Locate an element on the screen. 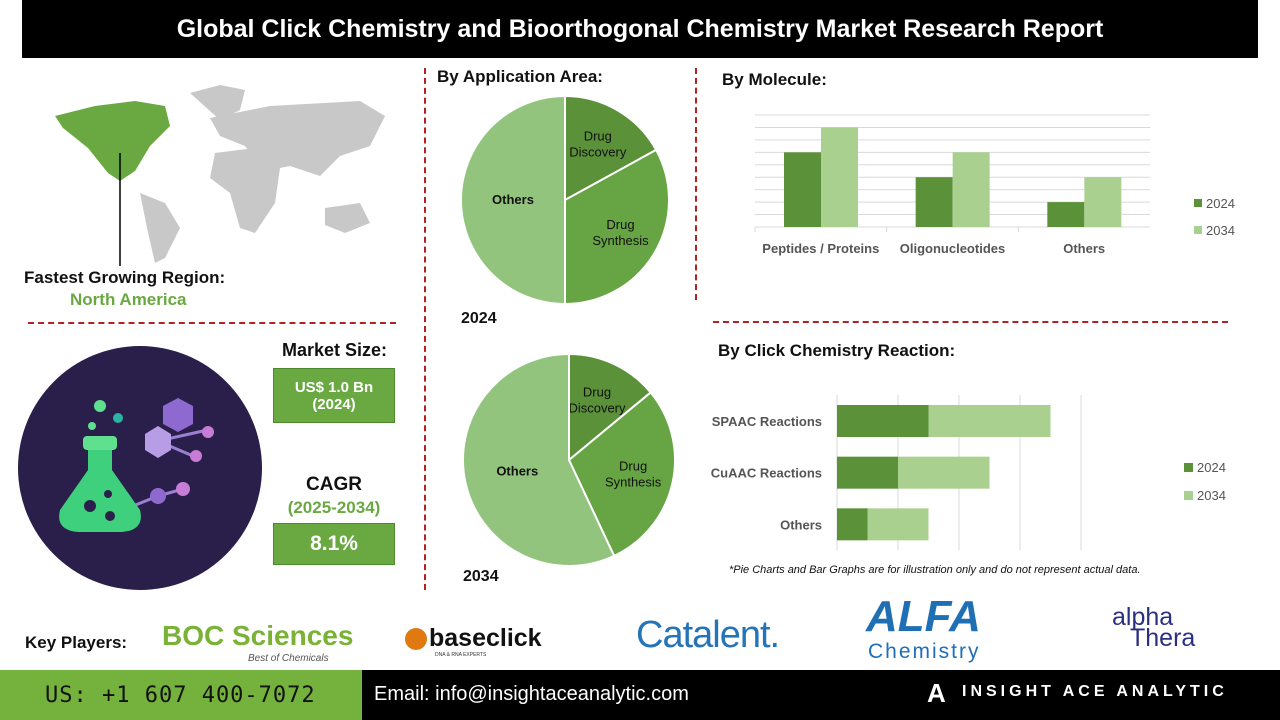 Image resolution: width=1280 pixels, height=720 pixels. footer-email: Email: info@insightaceanalytic.com is located at coordinates (531, 694).